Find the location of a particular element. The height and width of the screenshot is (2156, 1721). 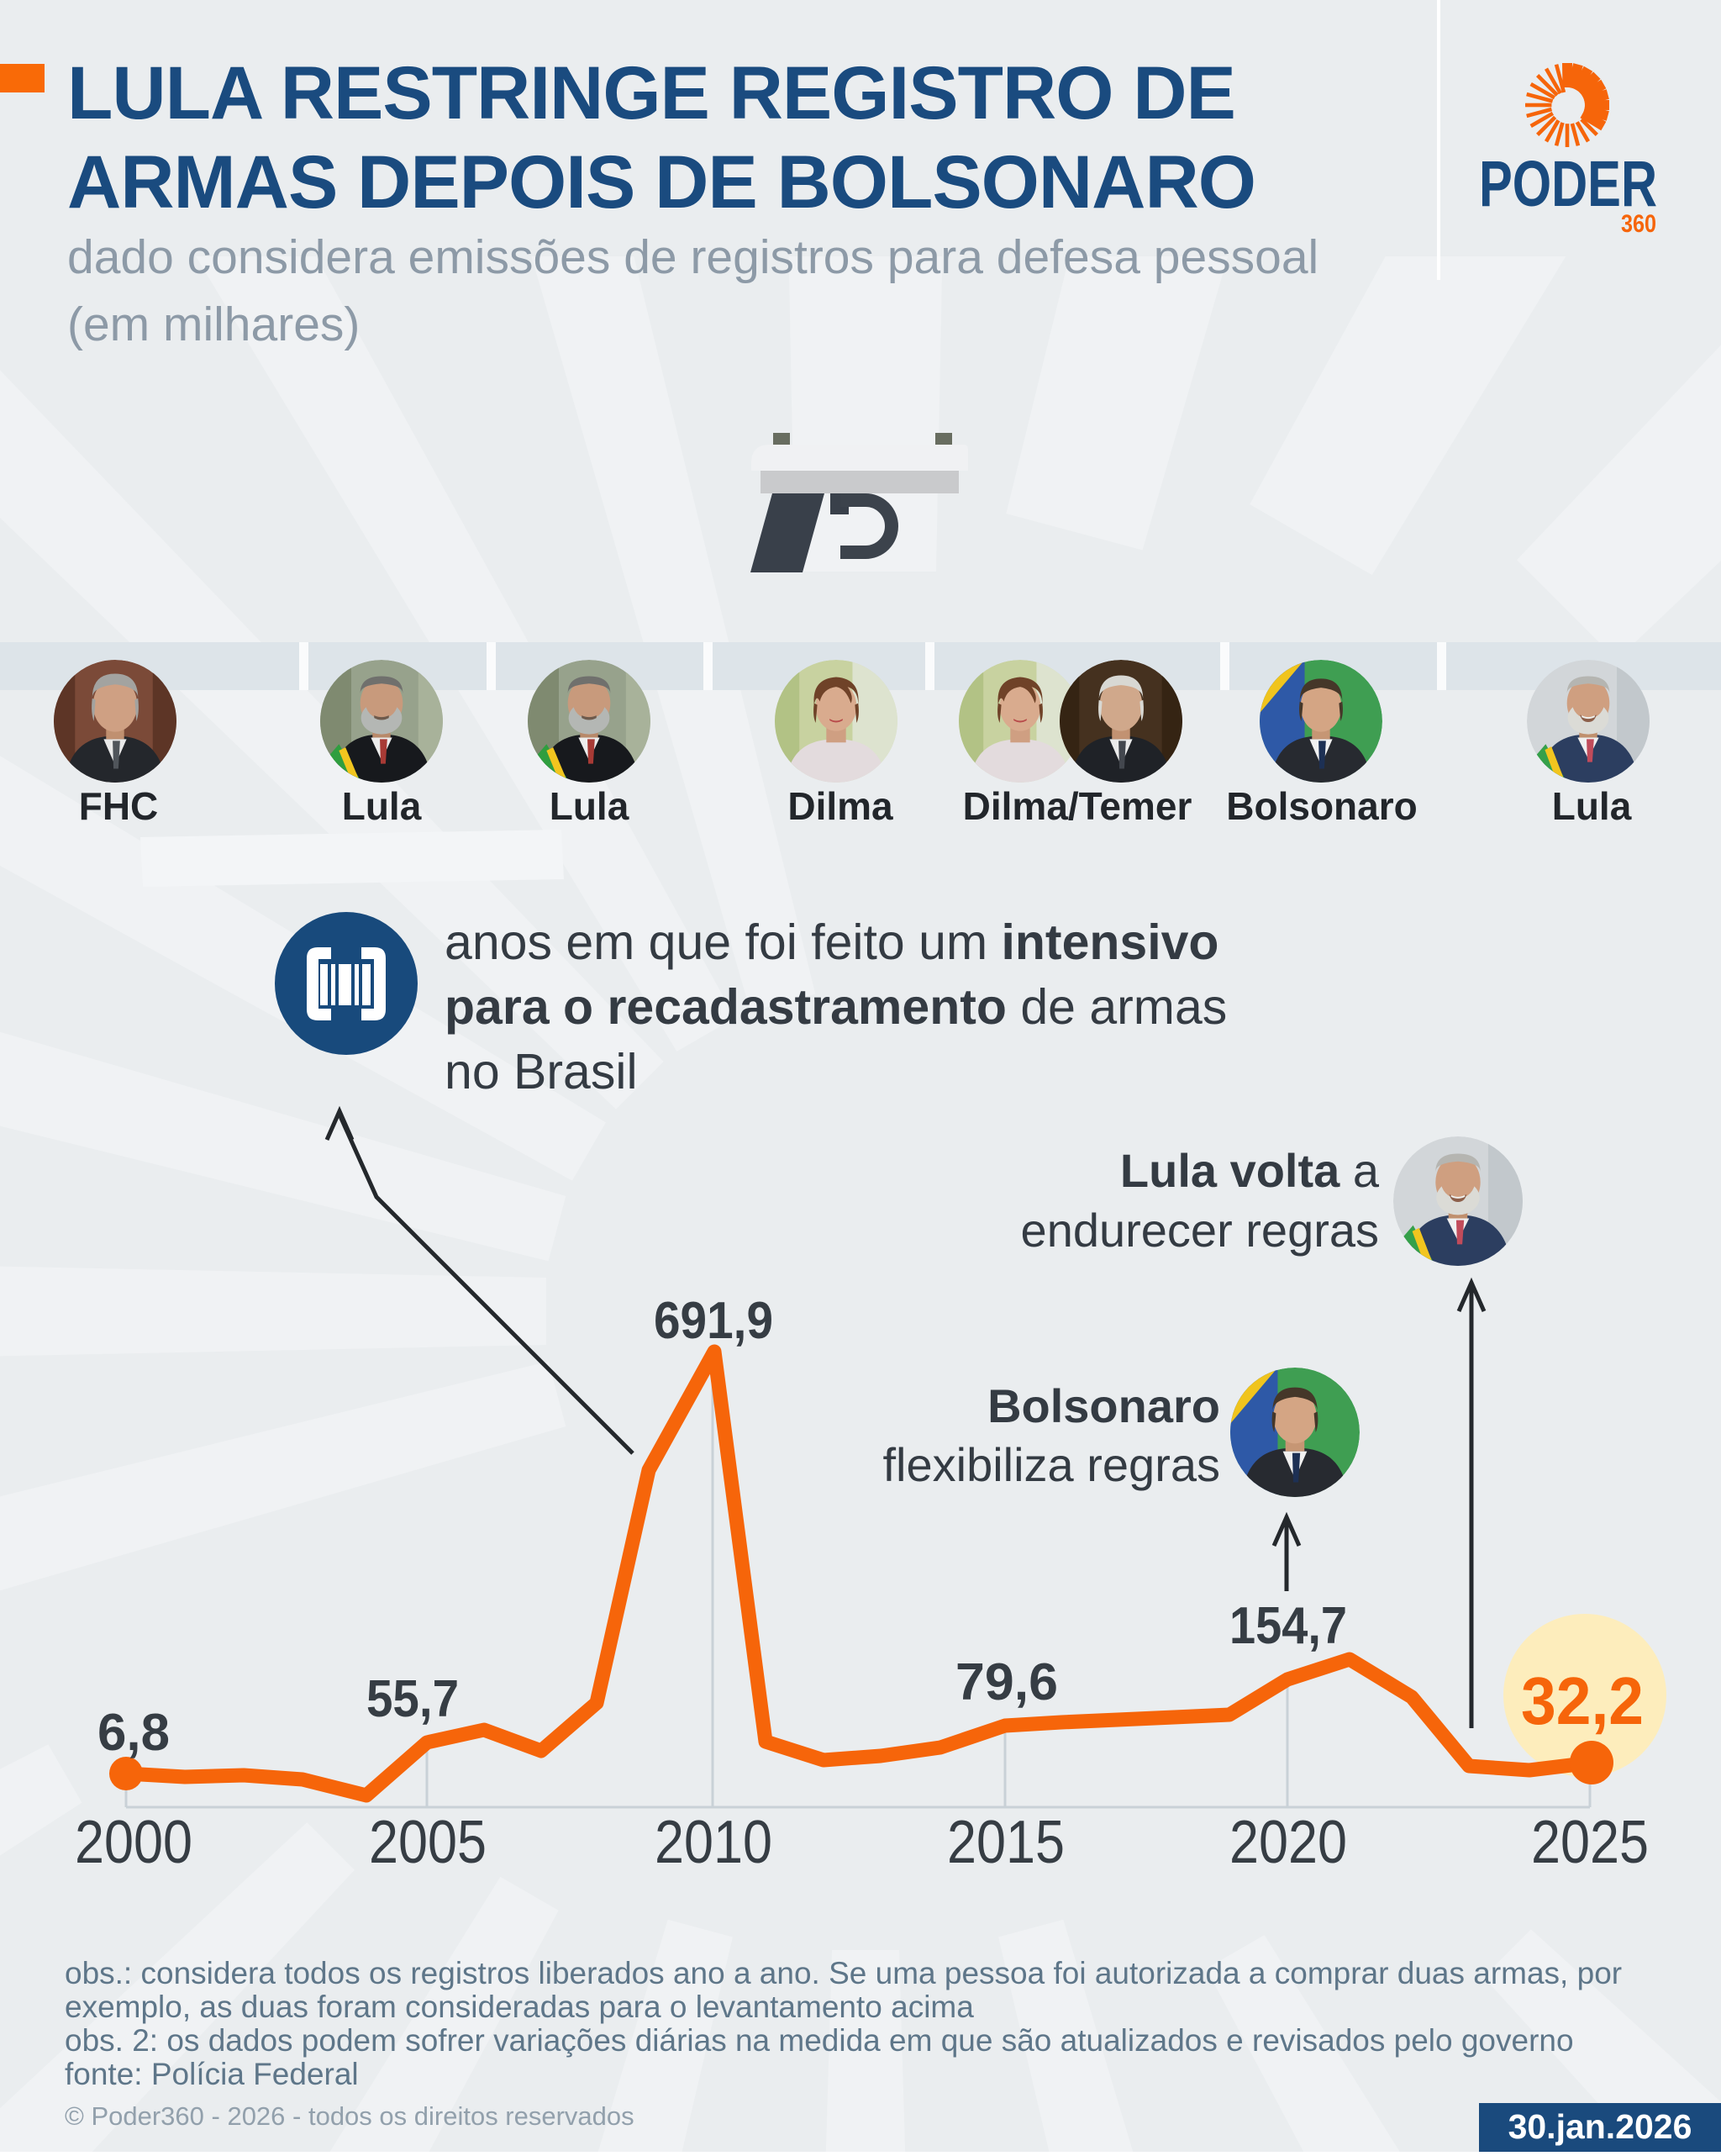

svg-text: 691,9 is located at coordinates (713, 1321).